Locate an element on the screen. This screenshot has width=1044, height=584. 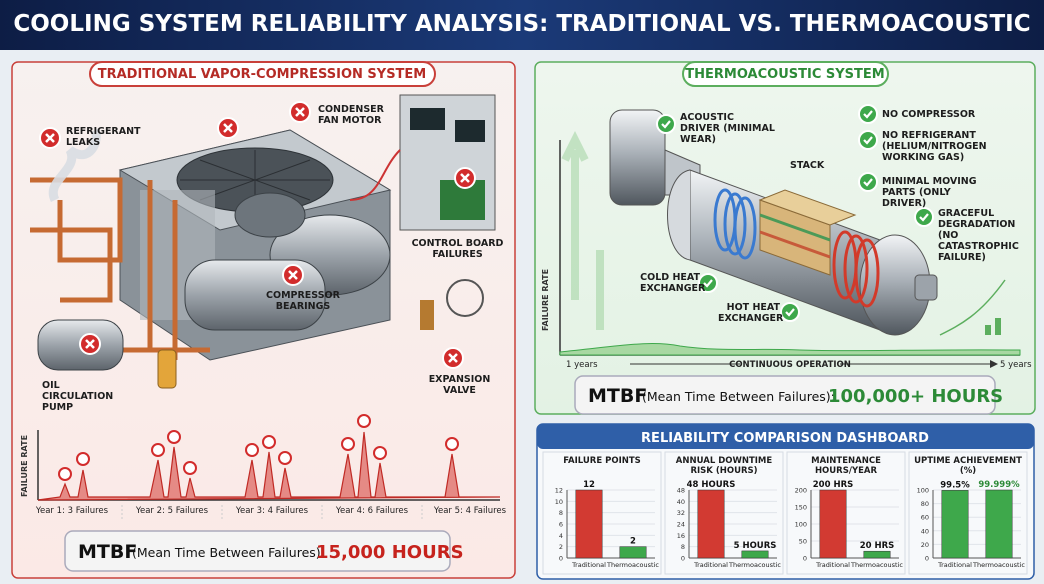
traditional-header is located at coordinates (262, 74).